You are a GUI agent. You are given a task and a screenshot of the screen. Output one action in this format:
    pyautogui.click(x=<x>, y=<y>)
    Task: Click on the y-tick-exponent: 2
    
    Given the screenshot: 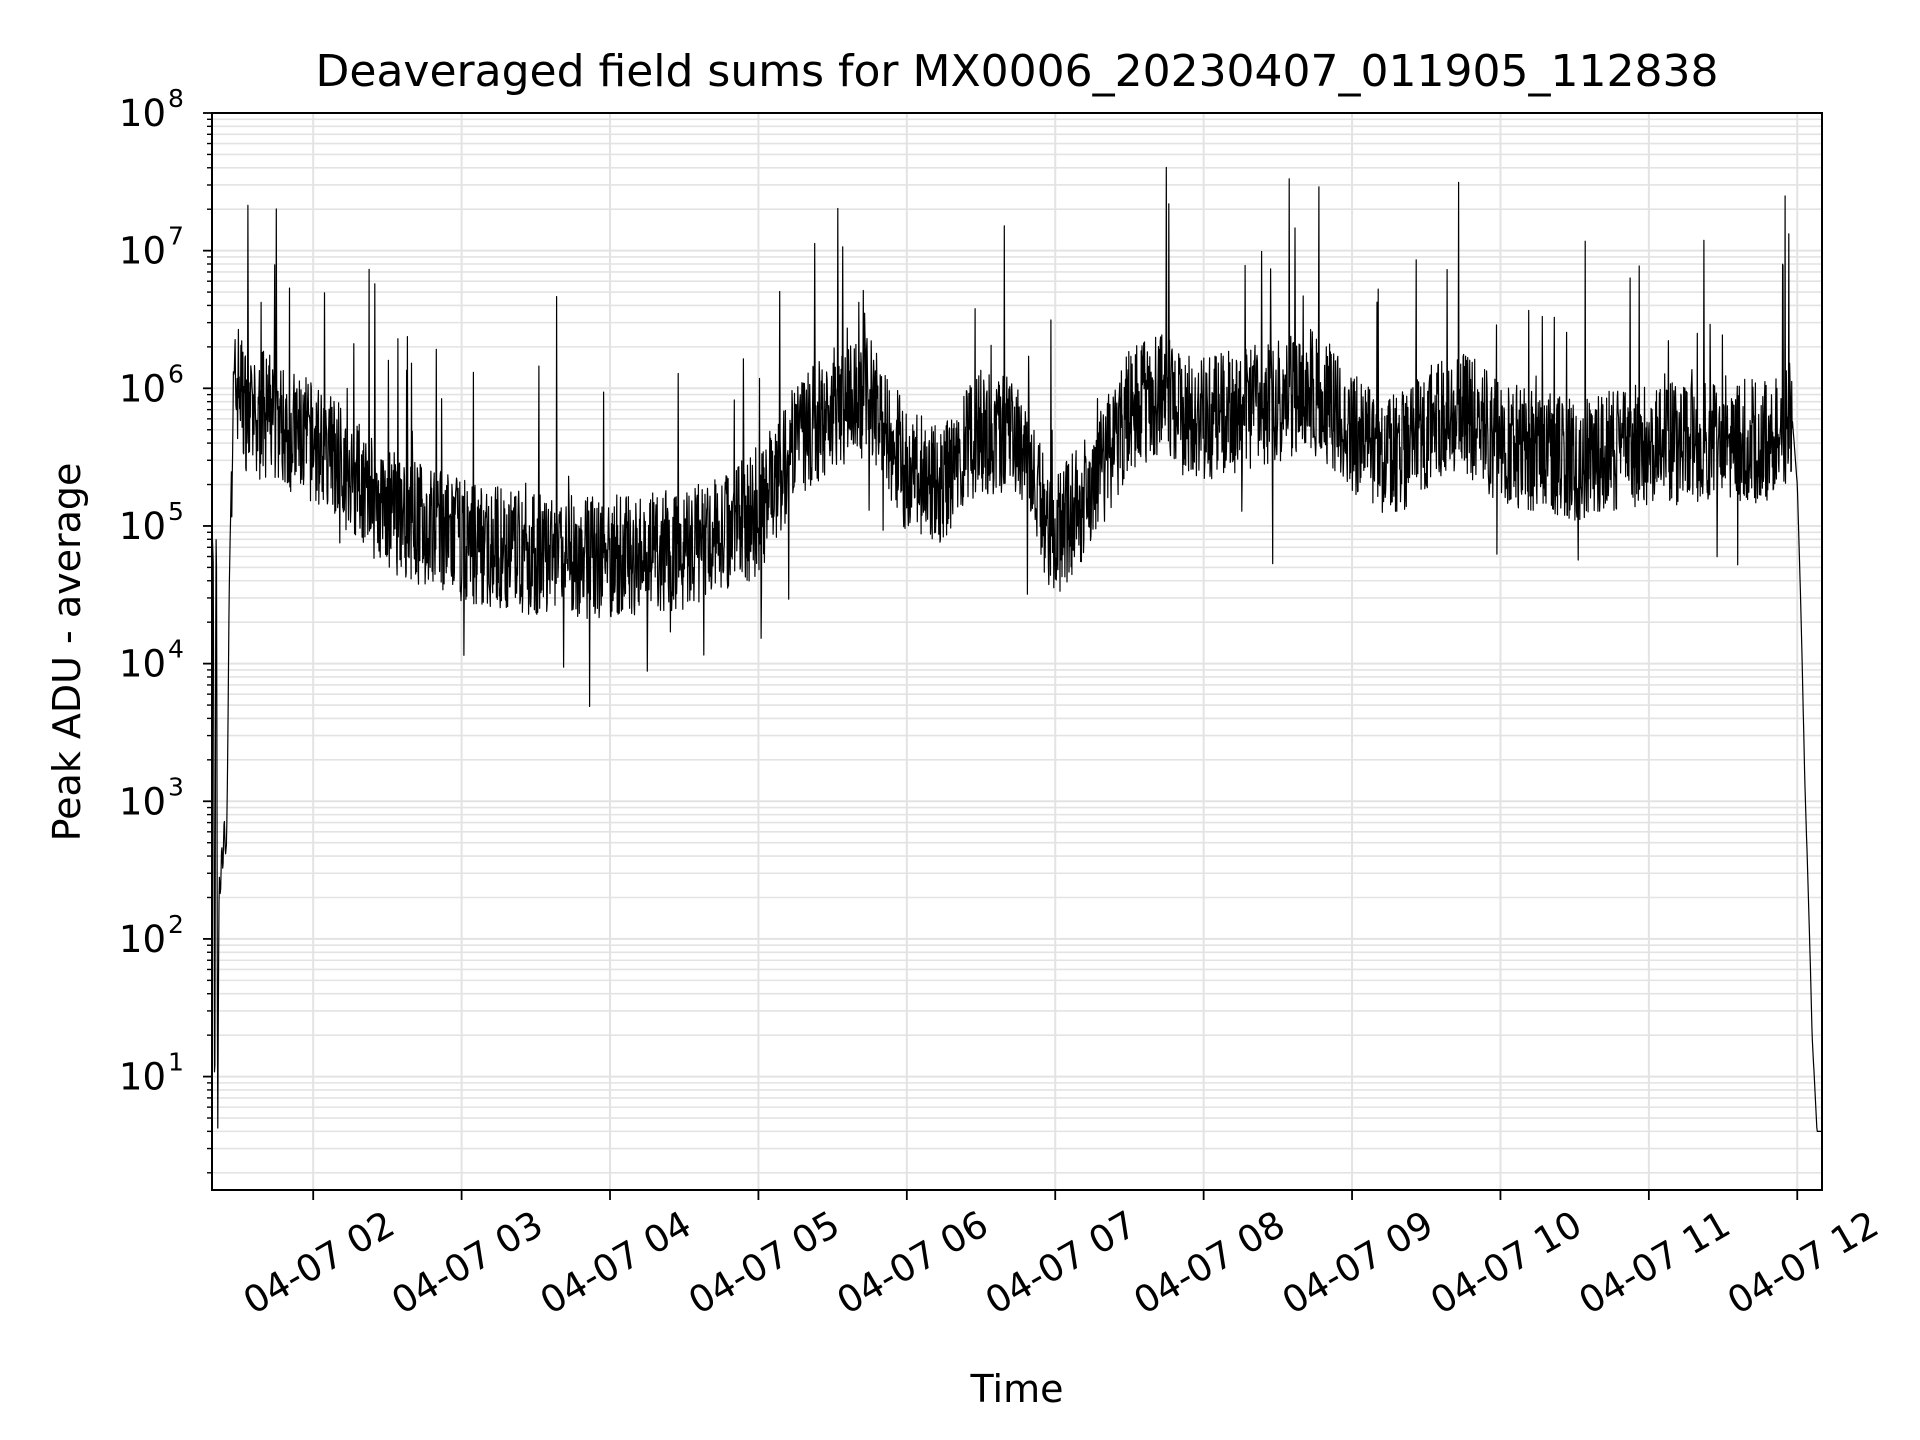 What is the action you would take?
    pyautogui.click(x=176, y=924)
    